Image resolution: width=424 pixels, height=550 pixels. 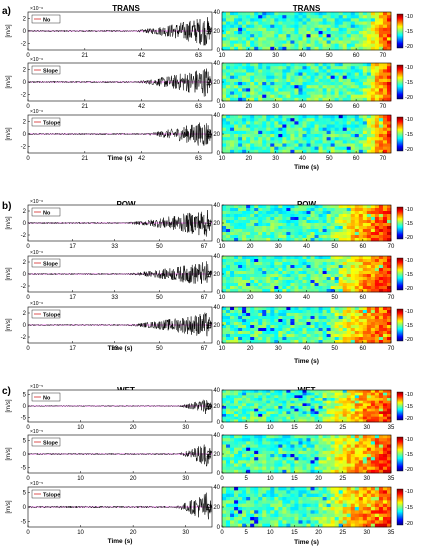 What do you see at coordinates (318, 428) in the screenshot?
I see `x-tick-label: 20` at bounding box center [318, 428].